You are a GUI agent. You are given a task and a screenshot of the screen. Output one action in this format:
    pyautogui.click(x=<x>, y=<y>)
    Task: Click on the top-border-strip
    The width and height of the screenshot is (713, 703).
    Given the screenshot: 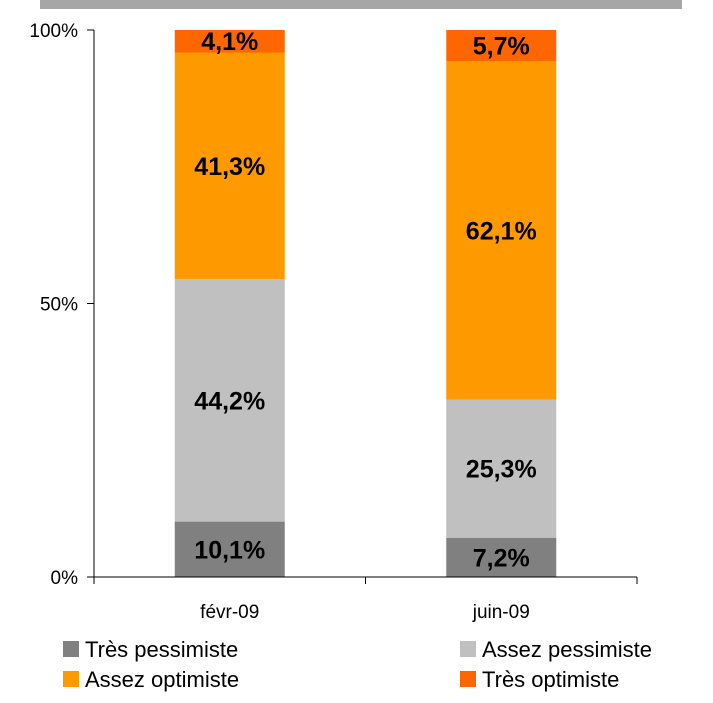 What is the action you would take?
    pyautogui.click(x=361, y=4)
    